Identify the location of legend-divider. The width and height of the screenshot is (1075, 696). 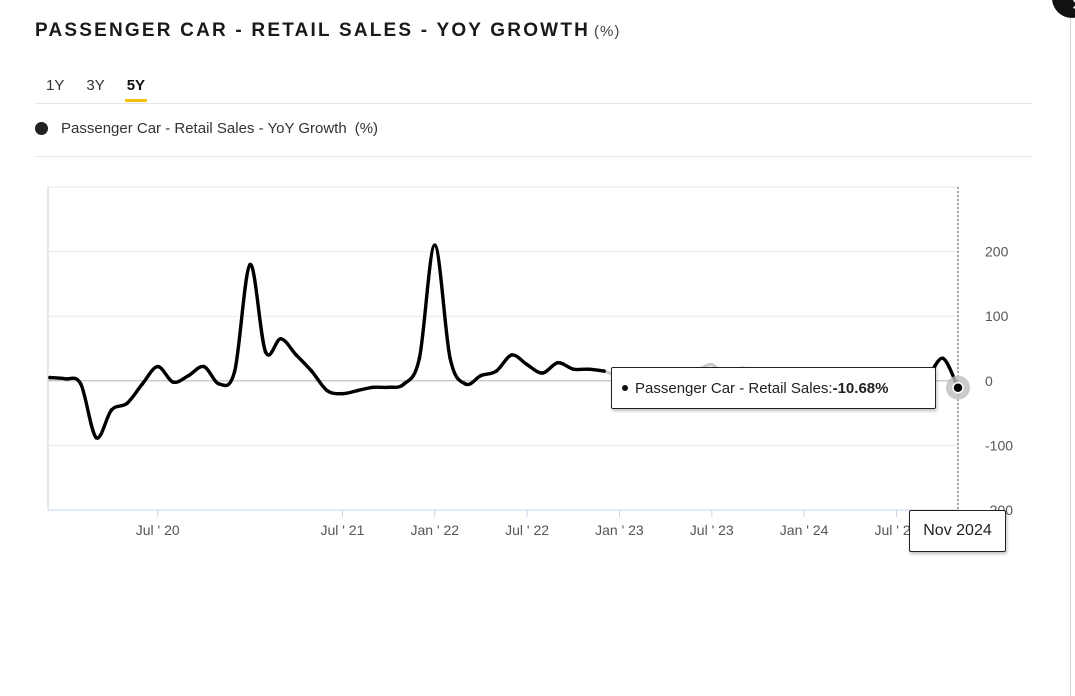
(534, 156).